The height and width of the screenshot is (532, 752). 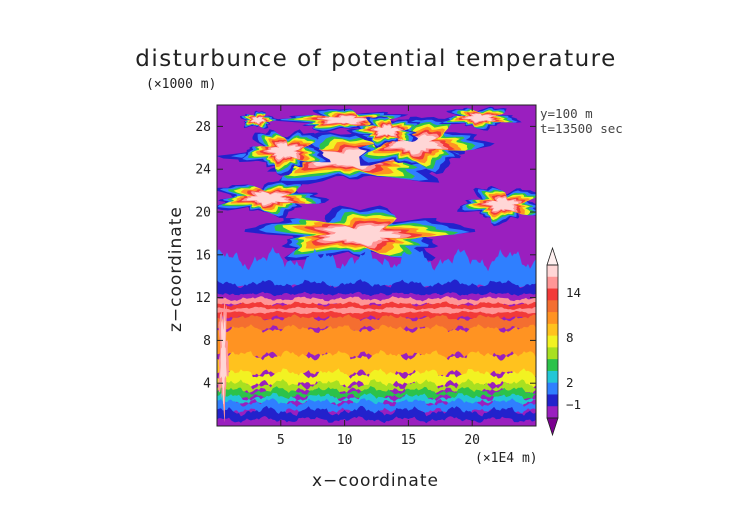 What do you see at coordinates (570, 382) in the screenshot?
I see `colorbar-label-1: 2` at bounding box center [570, 382].